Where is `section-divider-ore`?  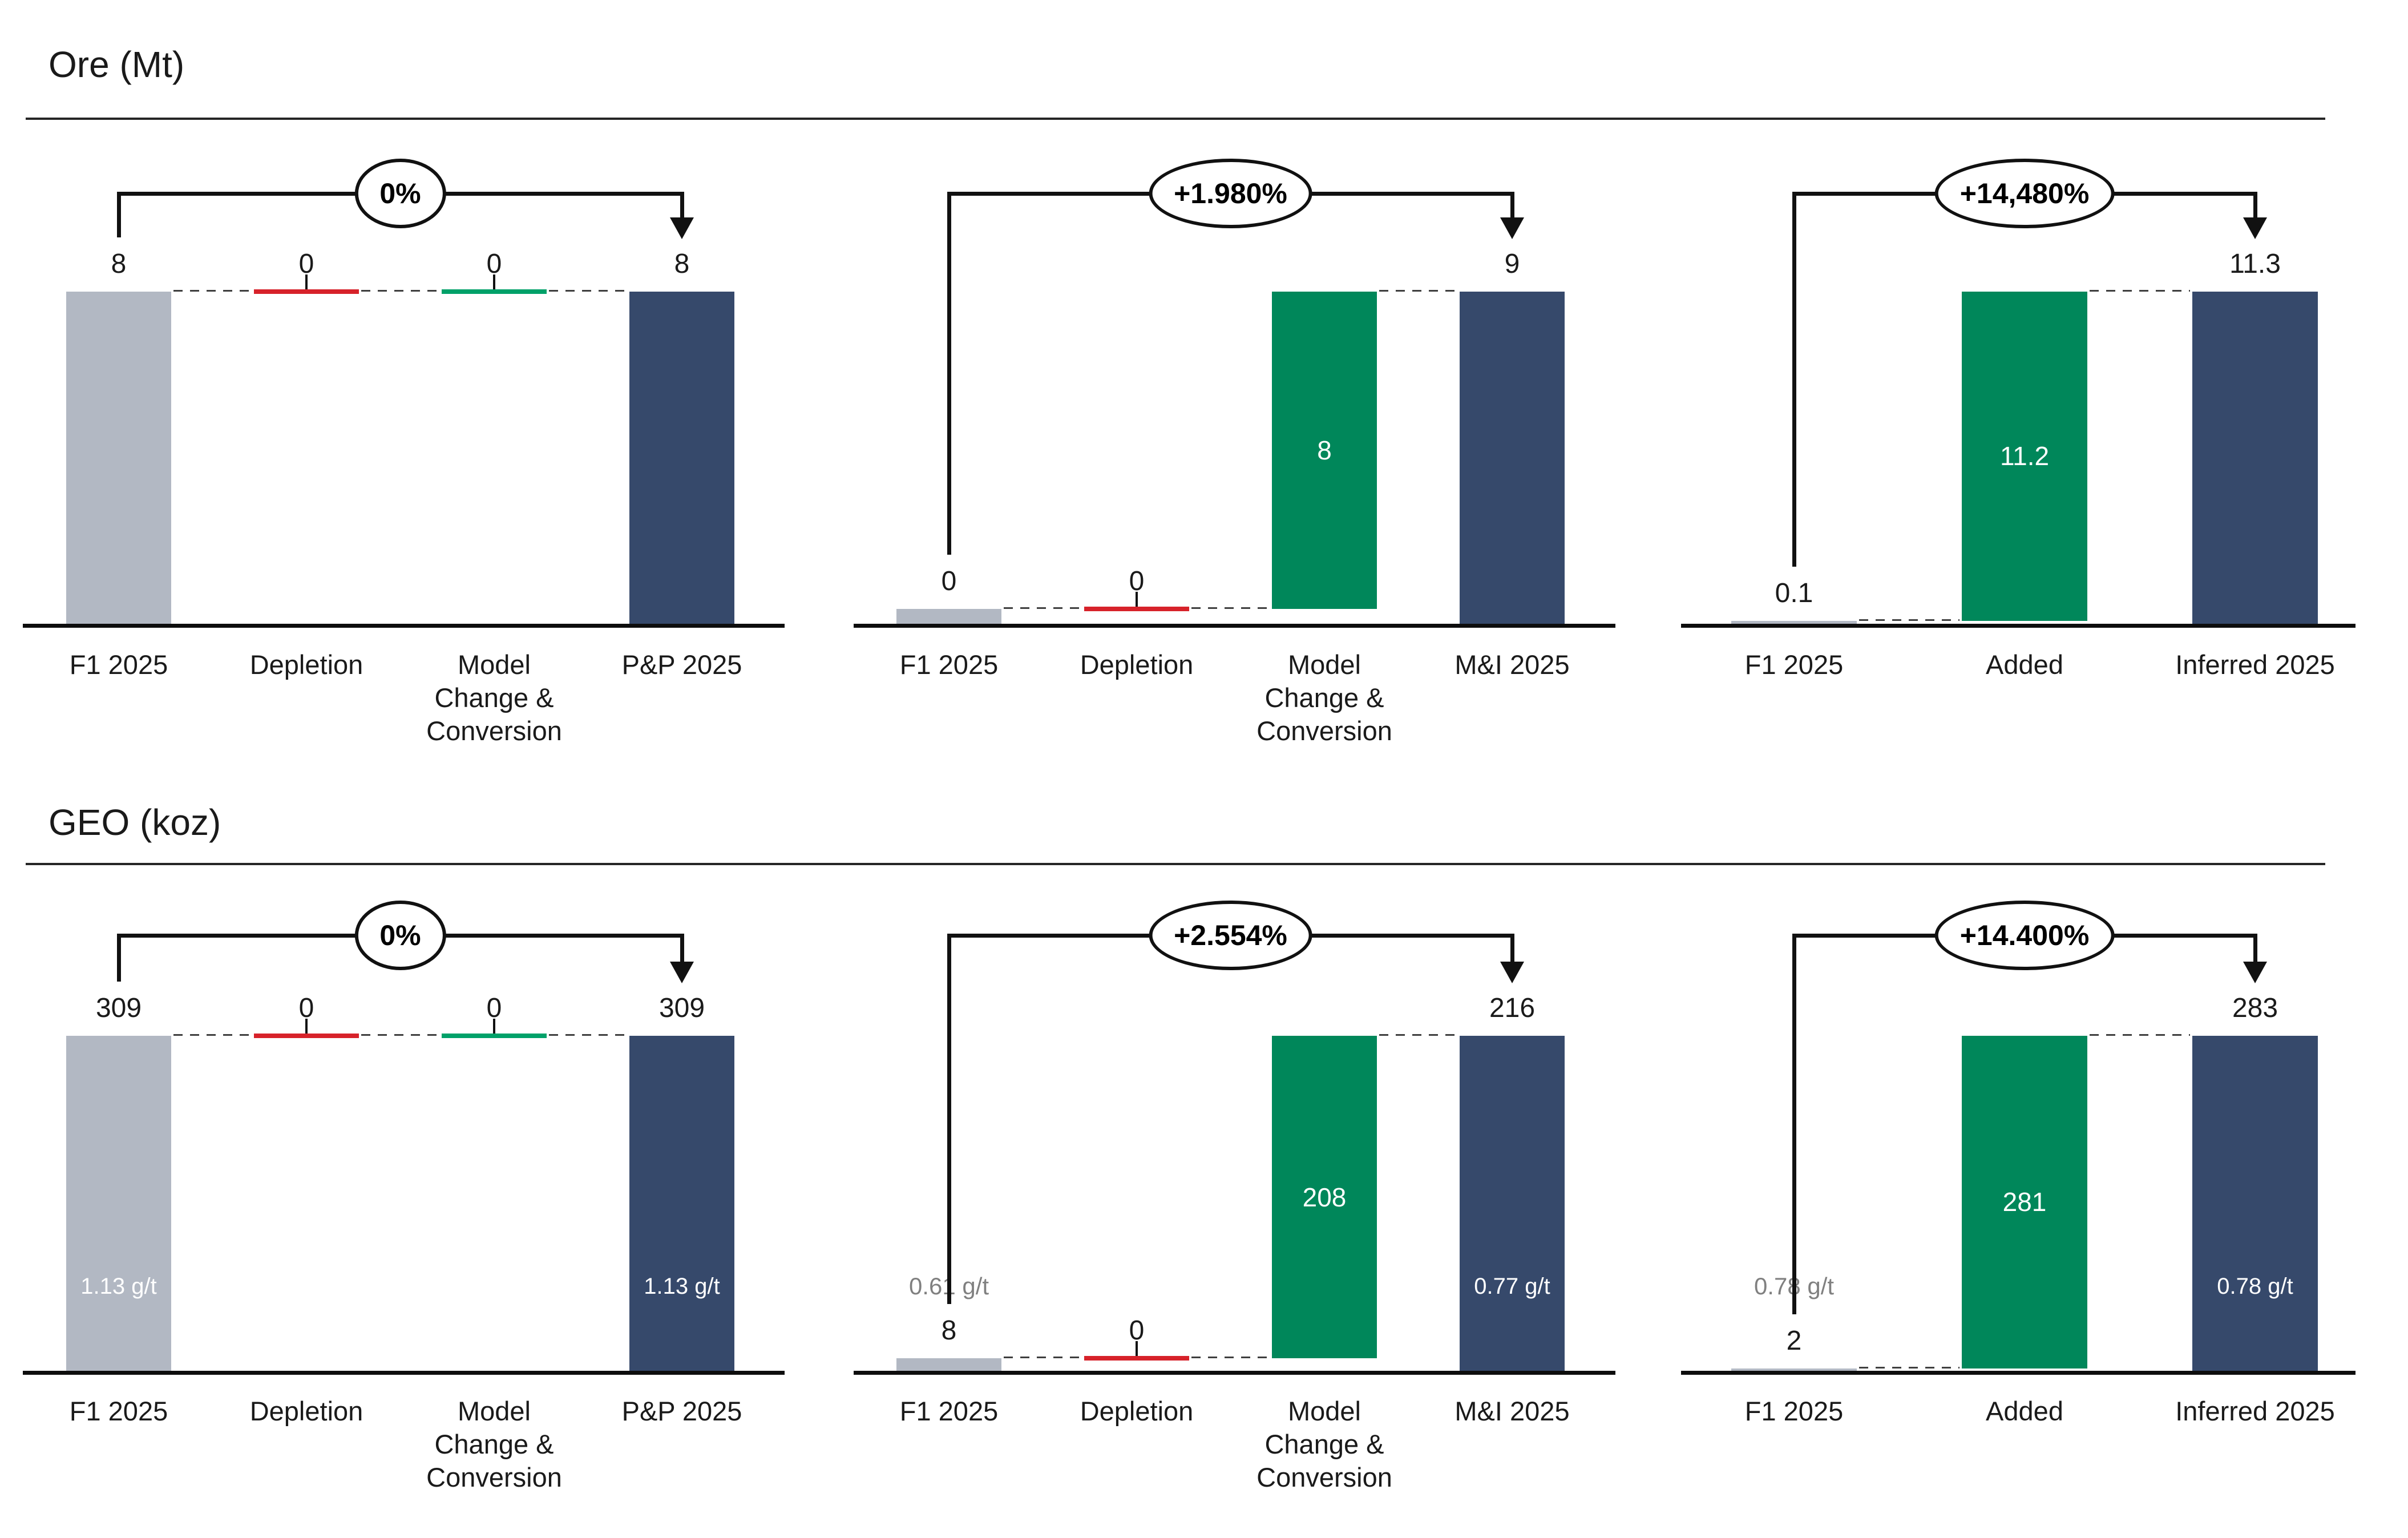 section-divider-ore is located at coordinates (1176, 119).